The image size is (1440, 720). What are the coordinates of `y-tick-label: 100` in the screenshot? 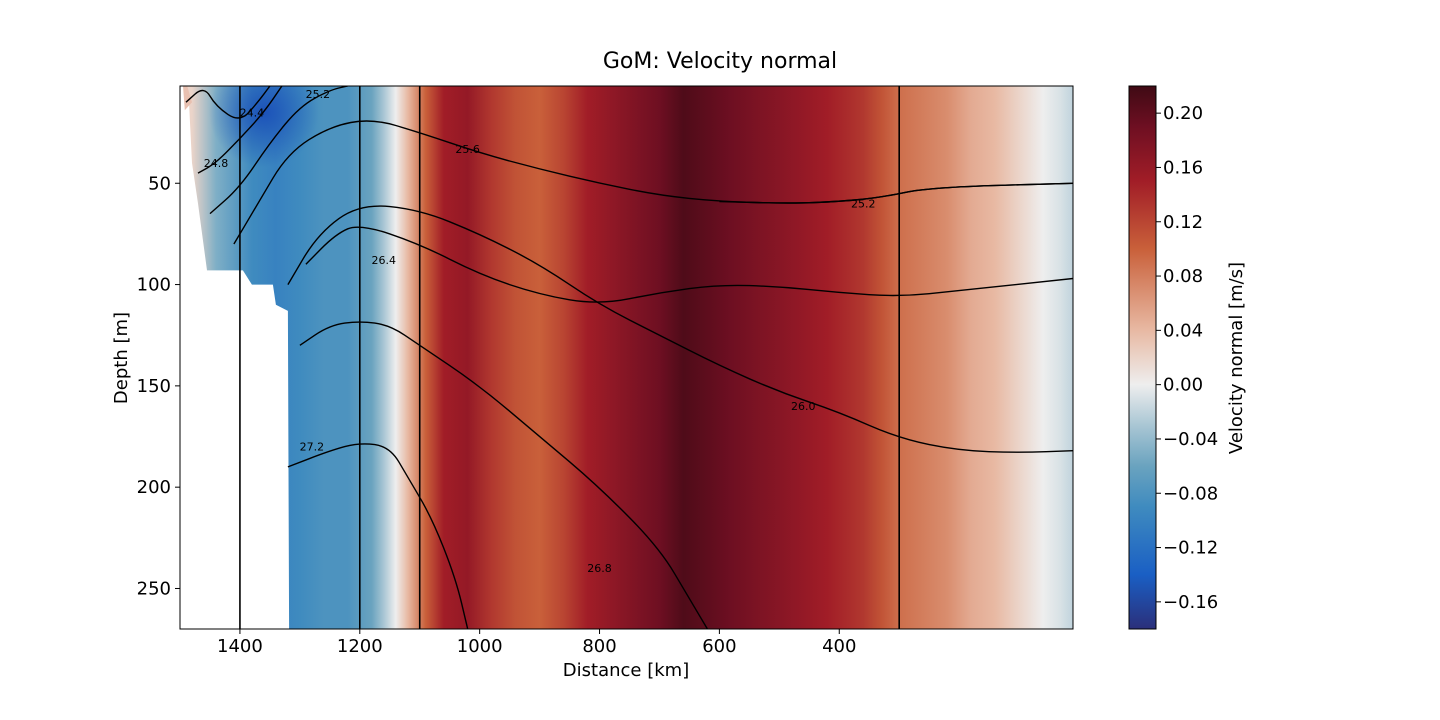 It's located at (154, 285).